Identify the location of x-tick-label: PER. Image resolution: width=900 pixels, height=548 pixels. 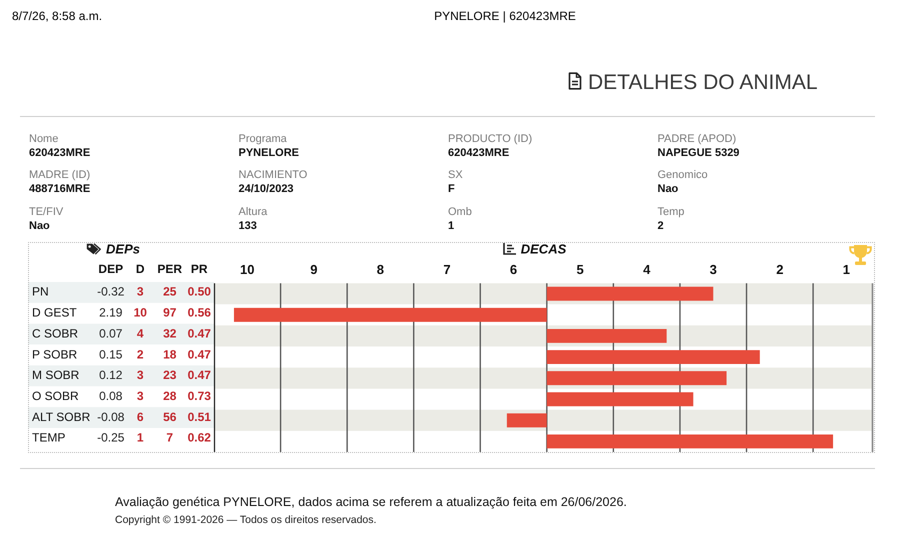
(169, 269).